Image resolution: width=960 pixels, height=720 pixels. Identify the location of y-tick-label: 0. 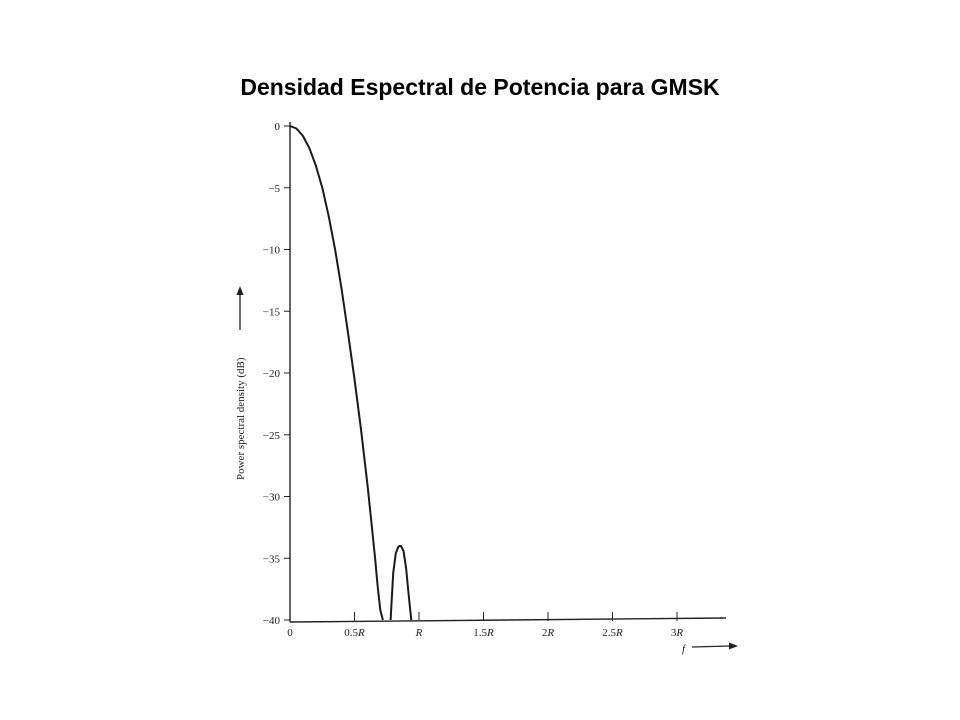
(278, 127).